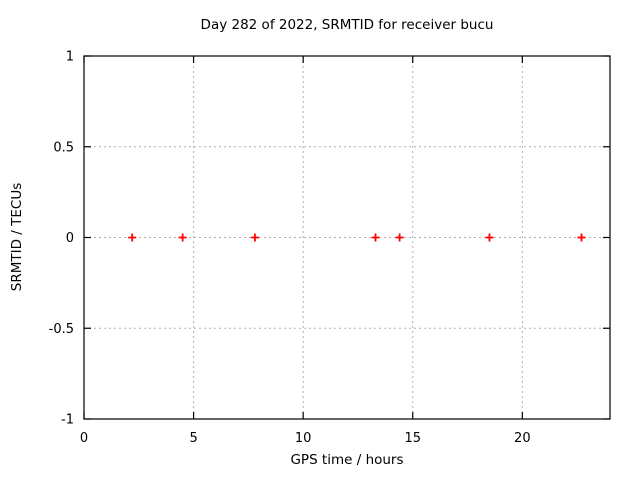 The width and height of the screenshot is (640, 480). Describe the element at coordinates (61, 329) in the screenshot. I see `y-tick-label: -0.5` at that location.